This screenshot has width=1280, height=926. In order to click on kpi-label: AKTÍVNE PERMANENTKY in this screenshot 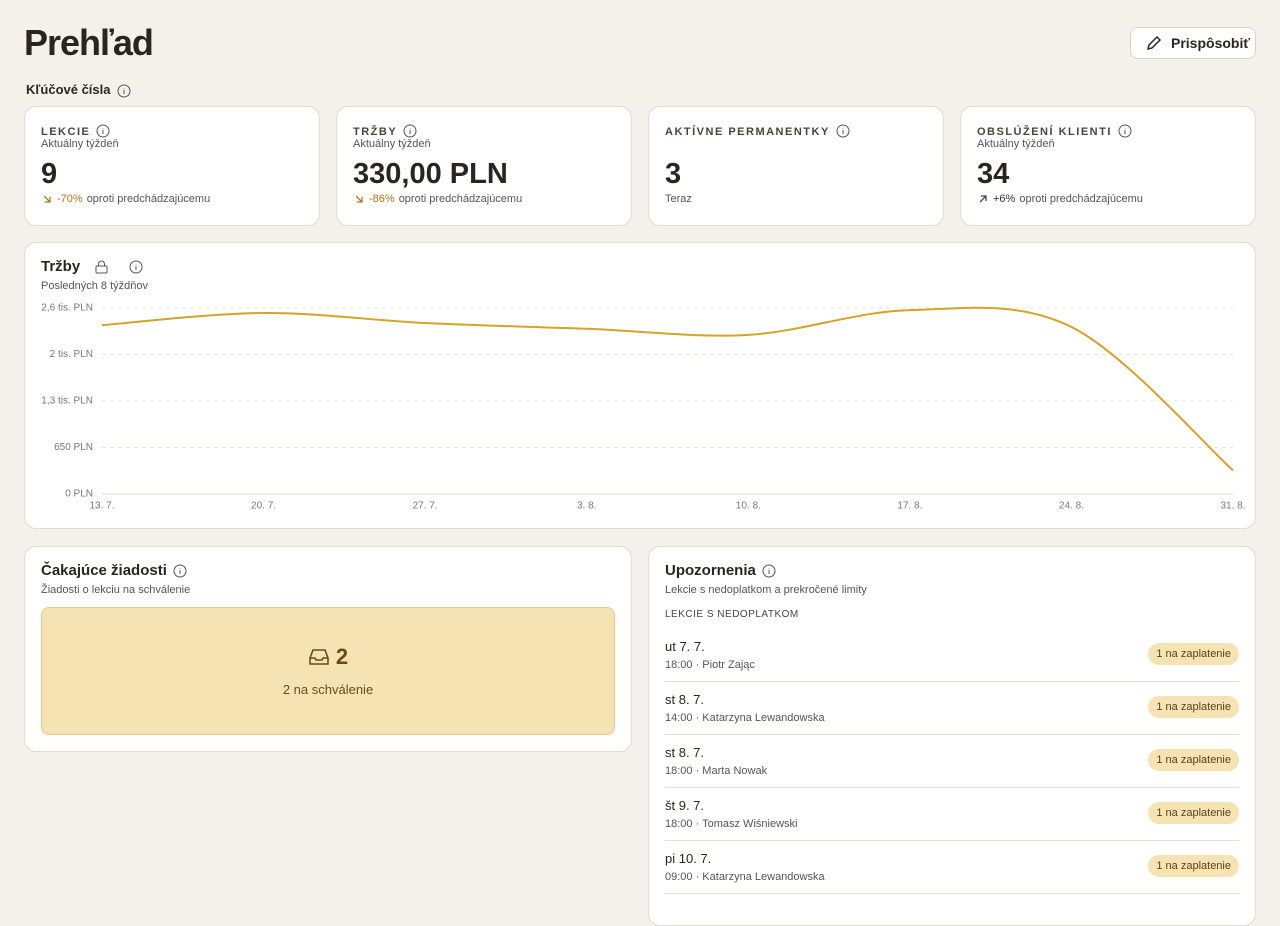, I will do `click(747, 132)`.